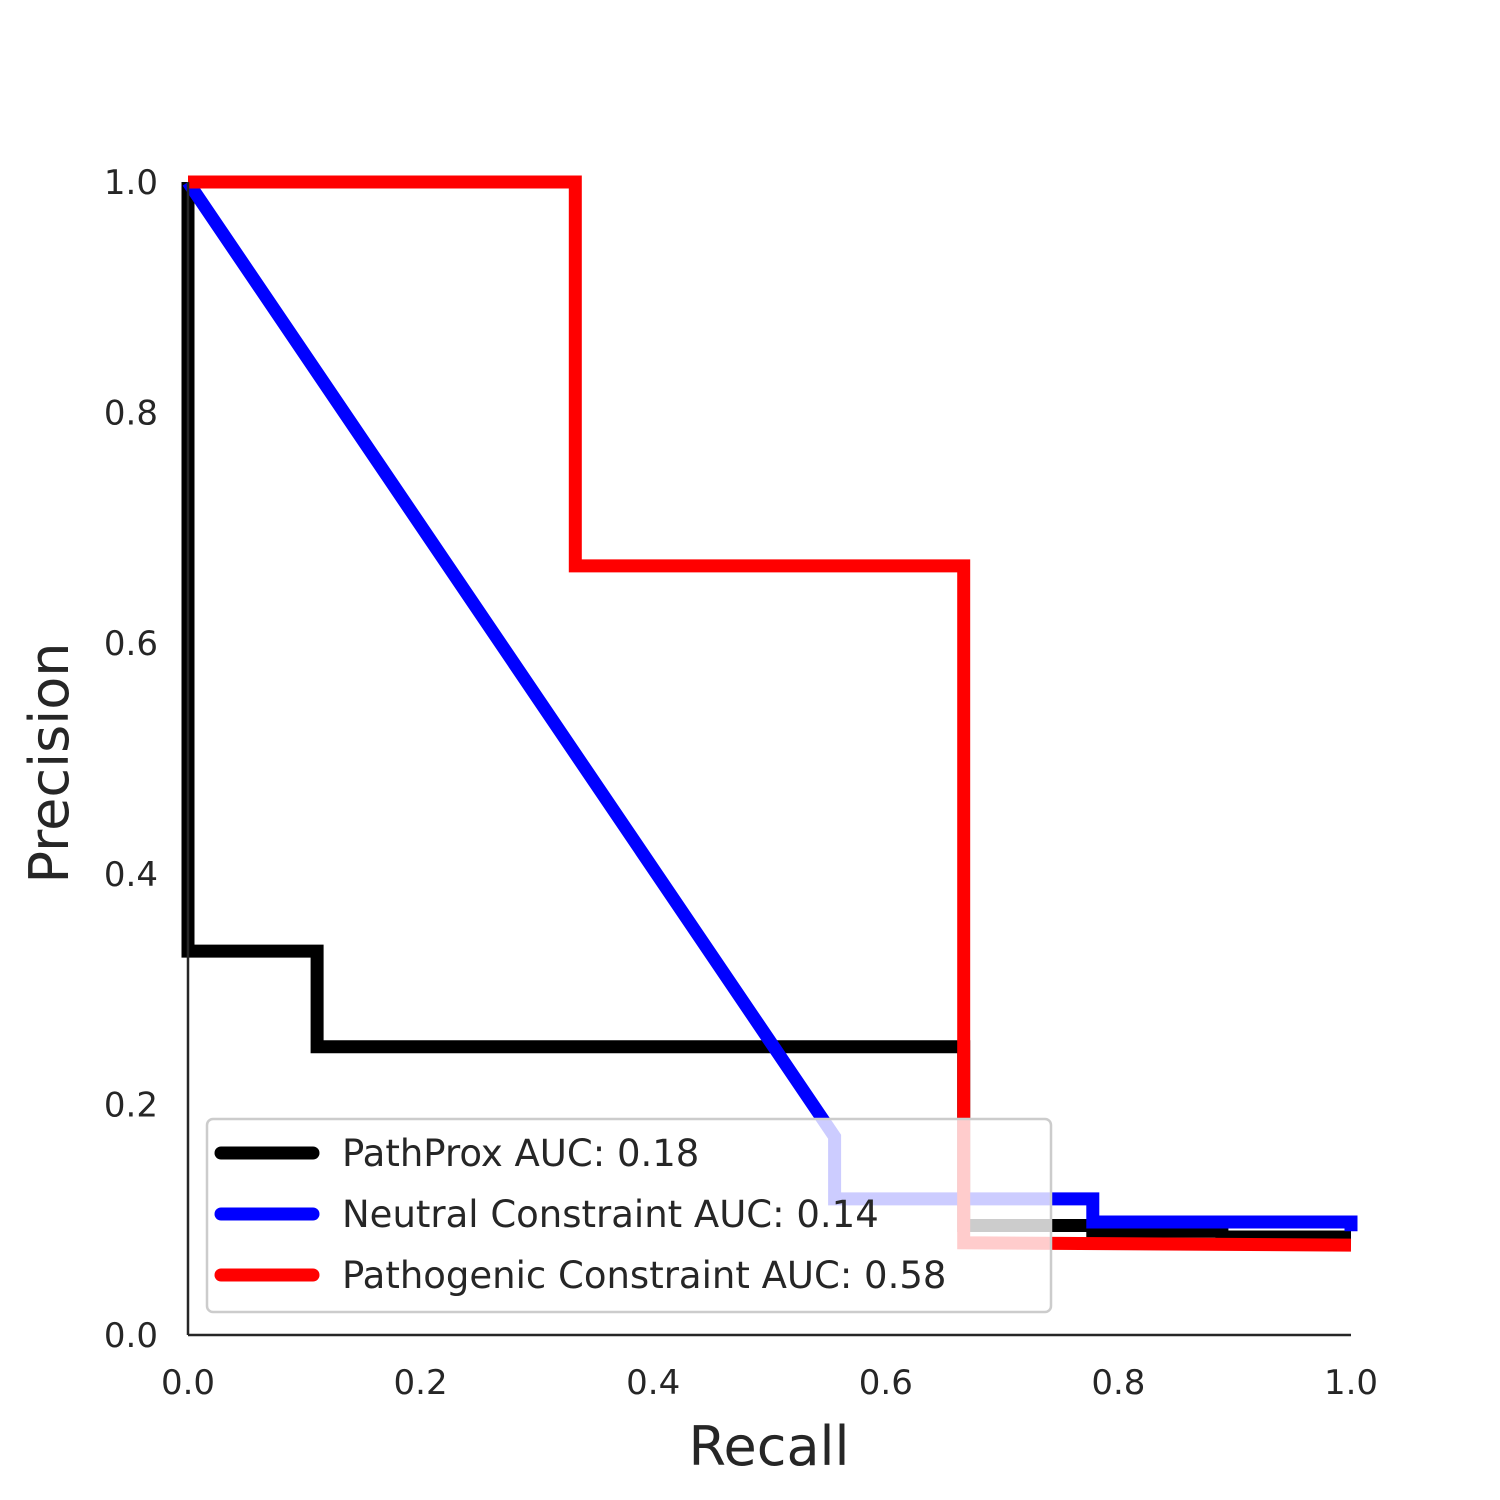 The height and width of the screenshot is (1500, 1500). What do you see at coordinates (768, 1446) in the screenshot?
I see `x-axis-title: Recall` at bounding box center [768, 1446].